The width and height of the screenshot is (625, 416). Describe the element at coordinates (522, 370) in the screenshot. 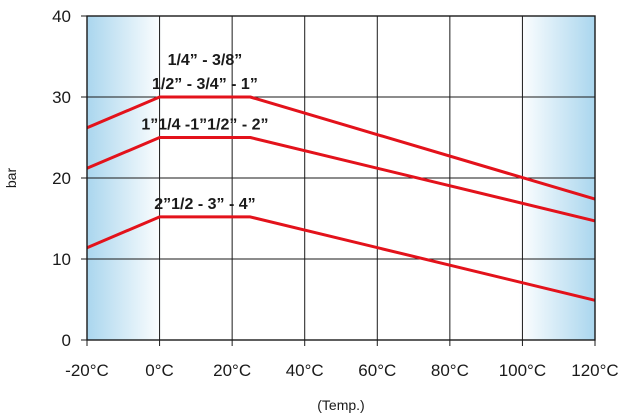

I see `x-tick-label: 100°C` at that location.